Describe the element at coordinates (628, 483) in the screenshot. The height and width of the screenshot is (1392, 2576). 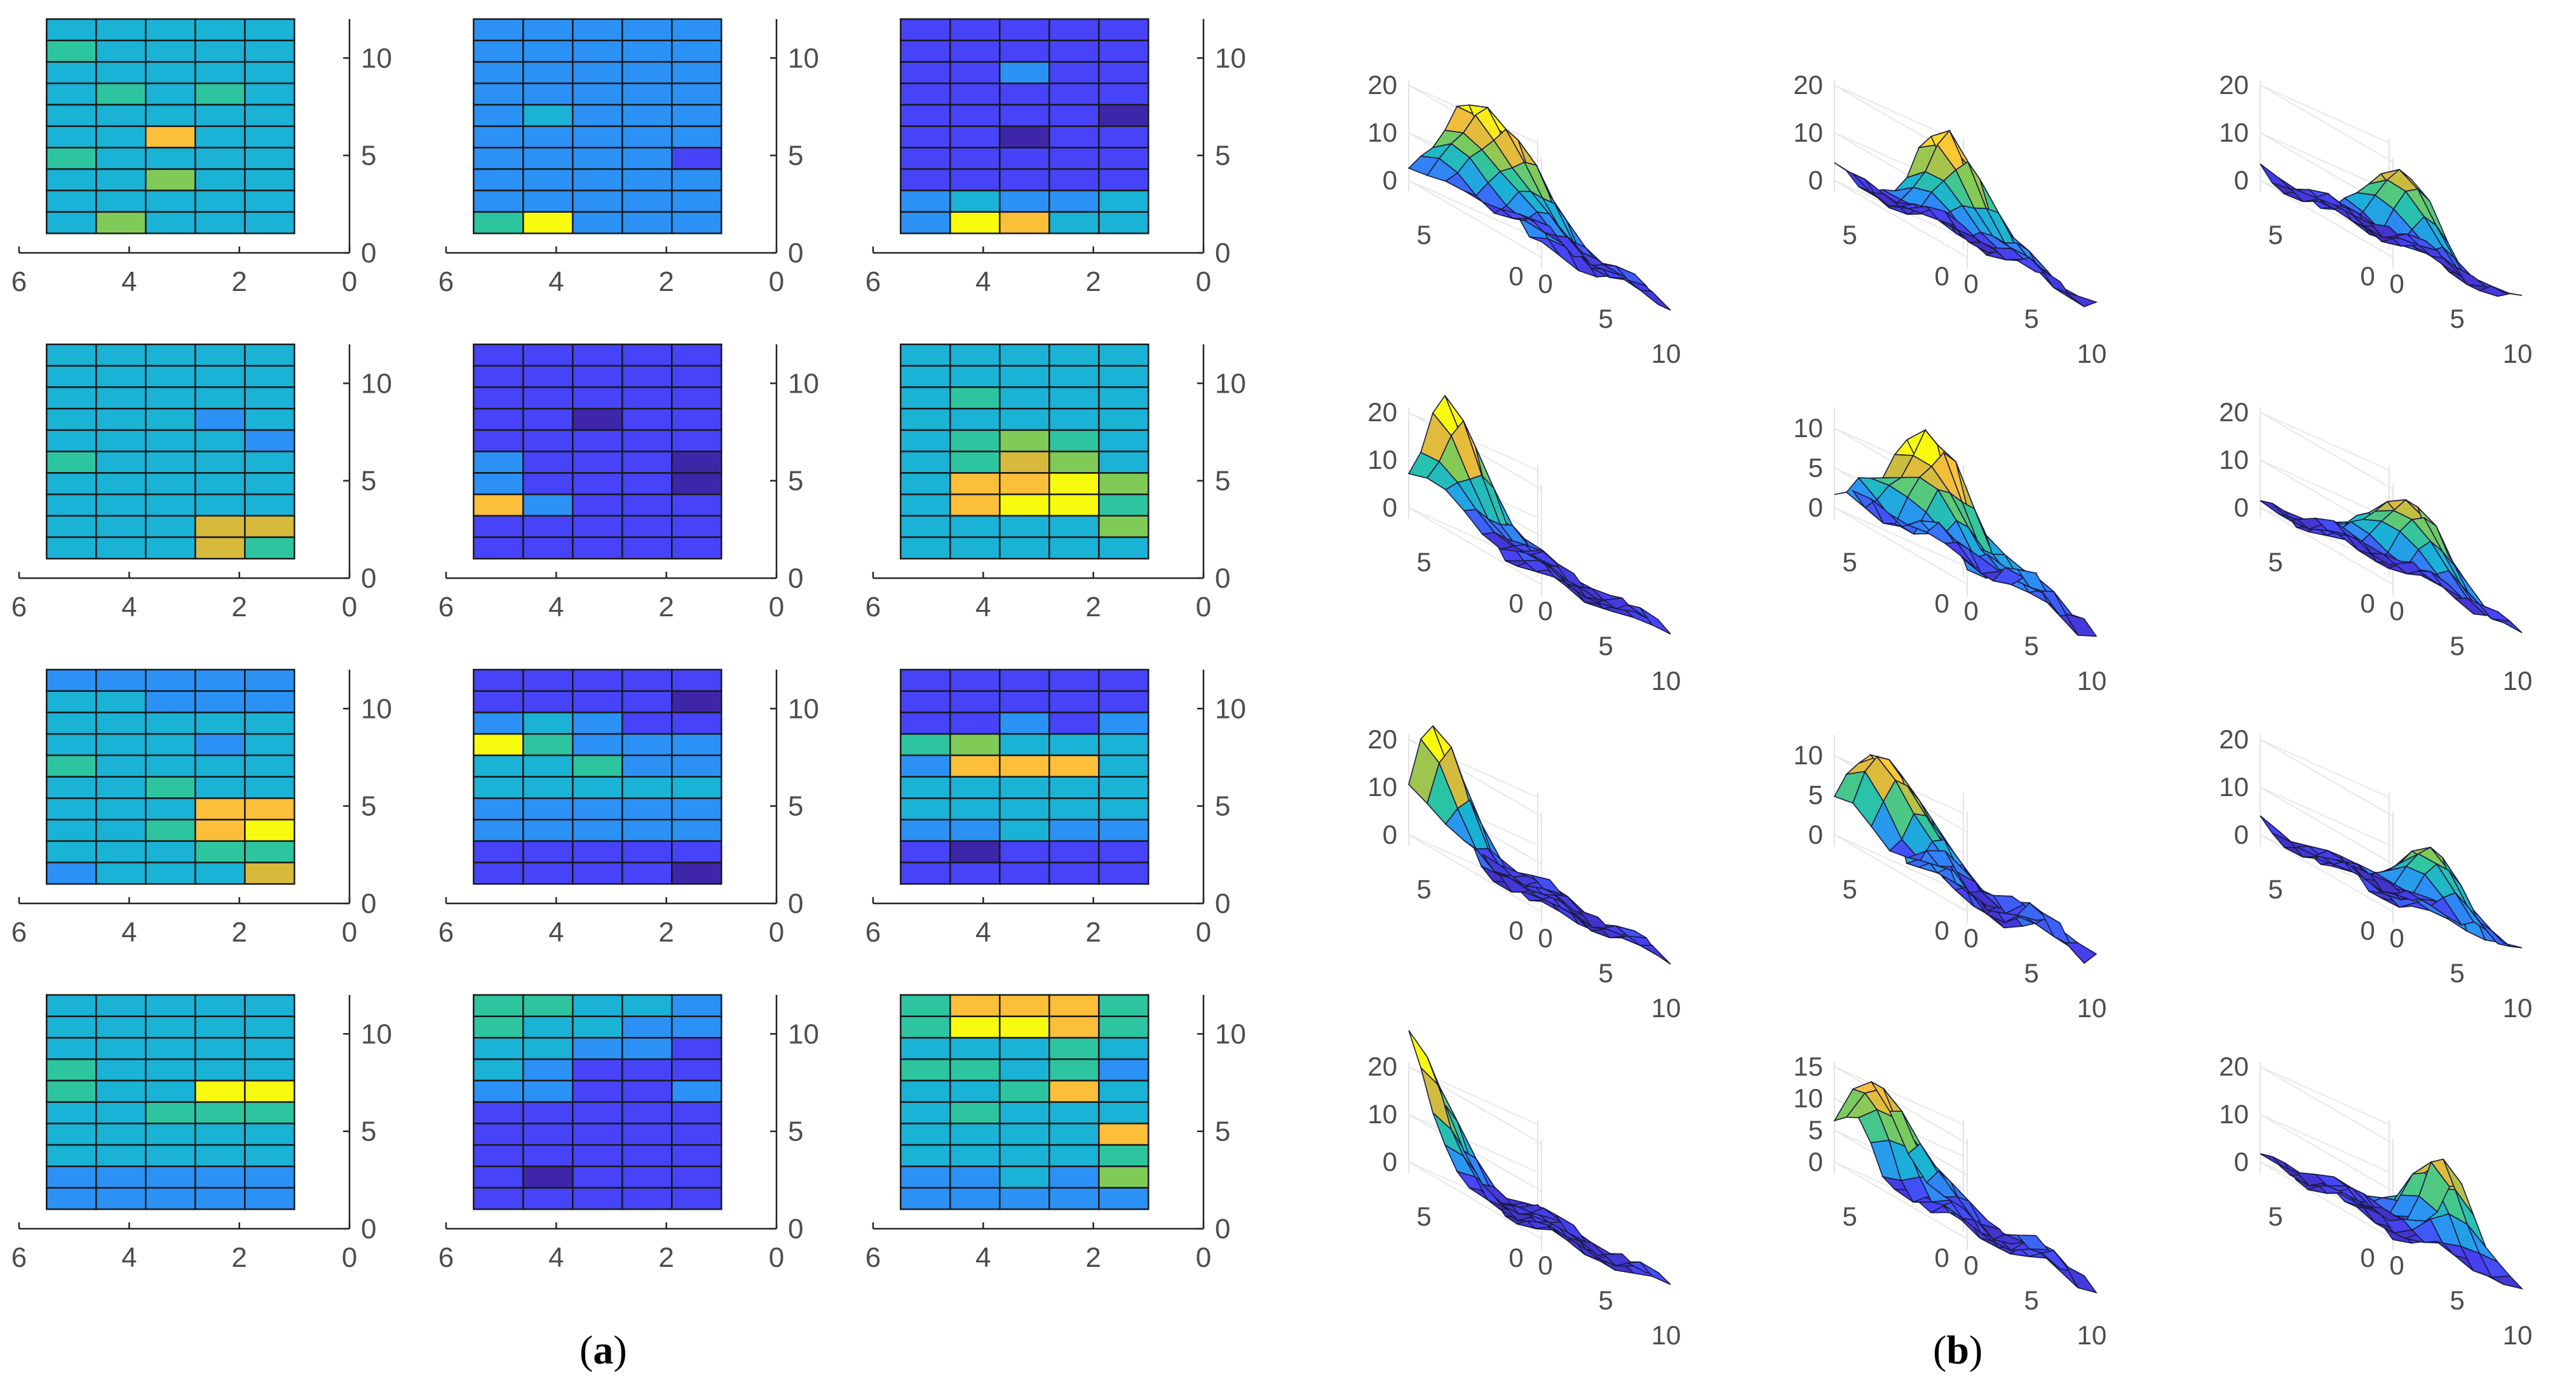
I see `heatmap-panel-5: 6 4 2 00 5 10` at that location.